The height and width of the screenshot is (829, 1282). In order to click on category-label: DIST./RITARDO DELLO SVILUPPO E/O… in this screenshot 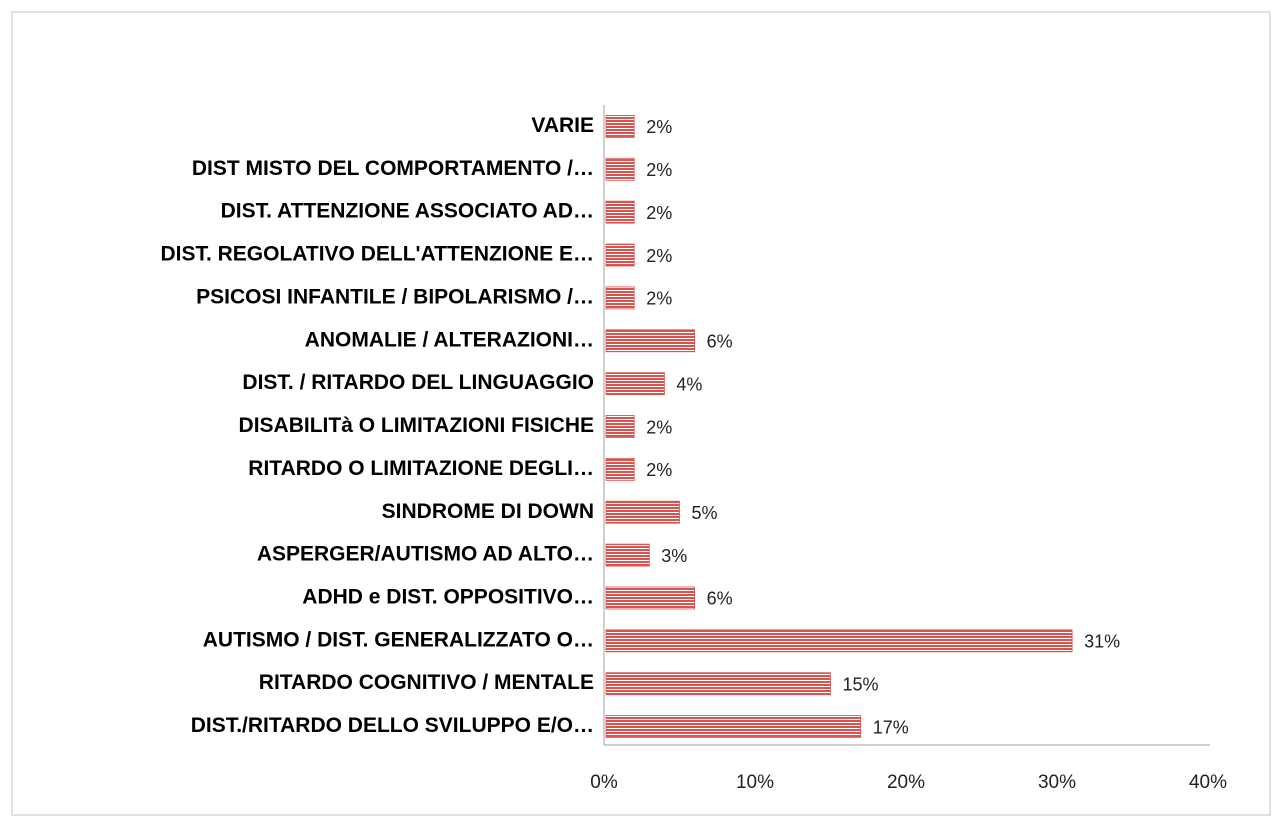, I will do `click(392, 725)`.